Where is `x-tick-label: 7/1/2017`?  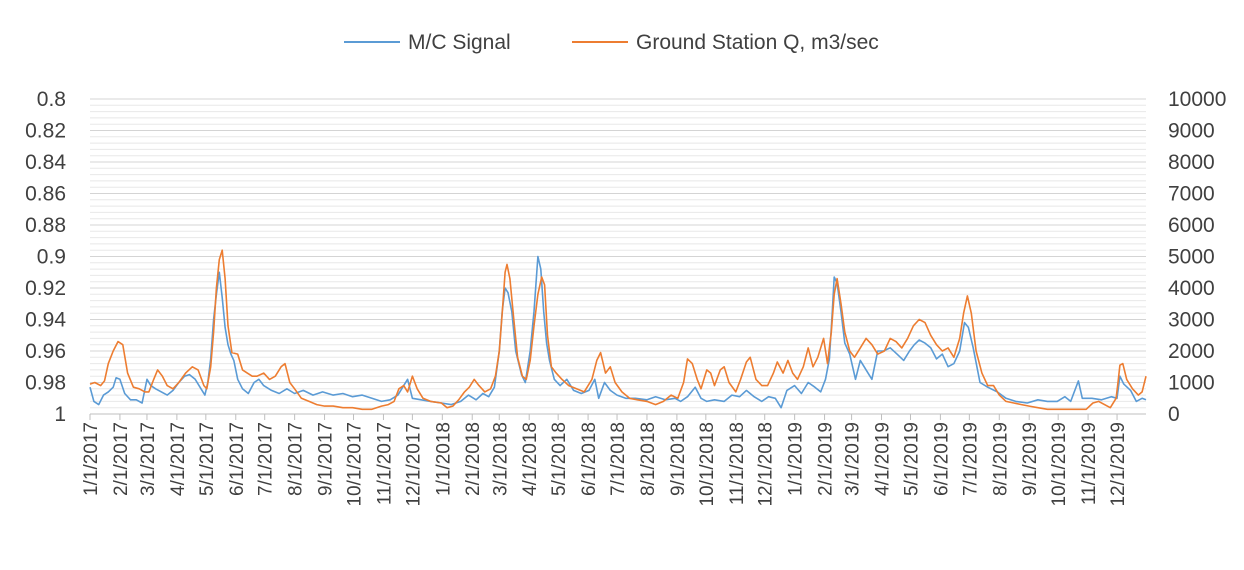 x-tick-label: 7/1/2017 is located at coordinates (266, 459).